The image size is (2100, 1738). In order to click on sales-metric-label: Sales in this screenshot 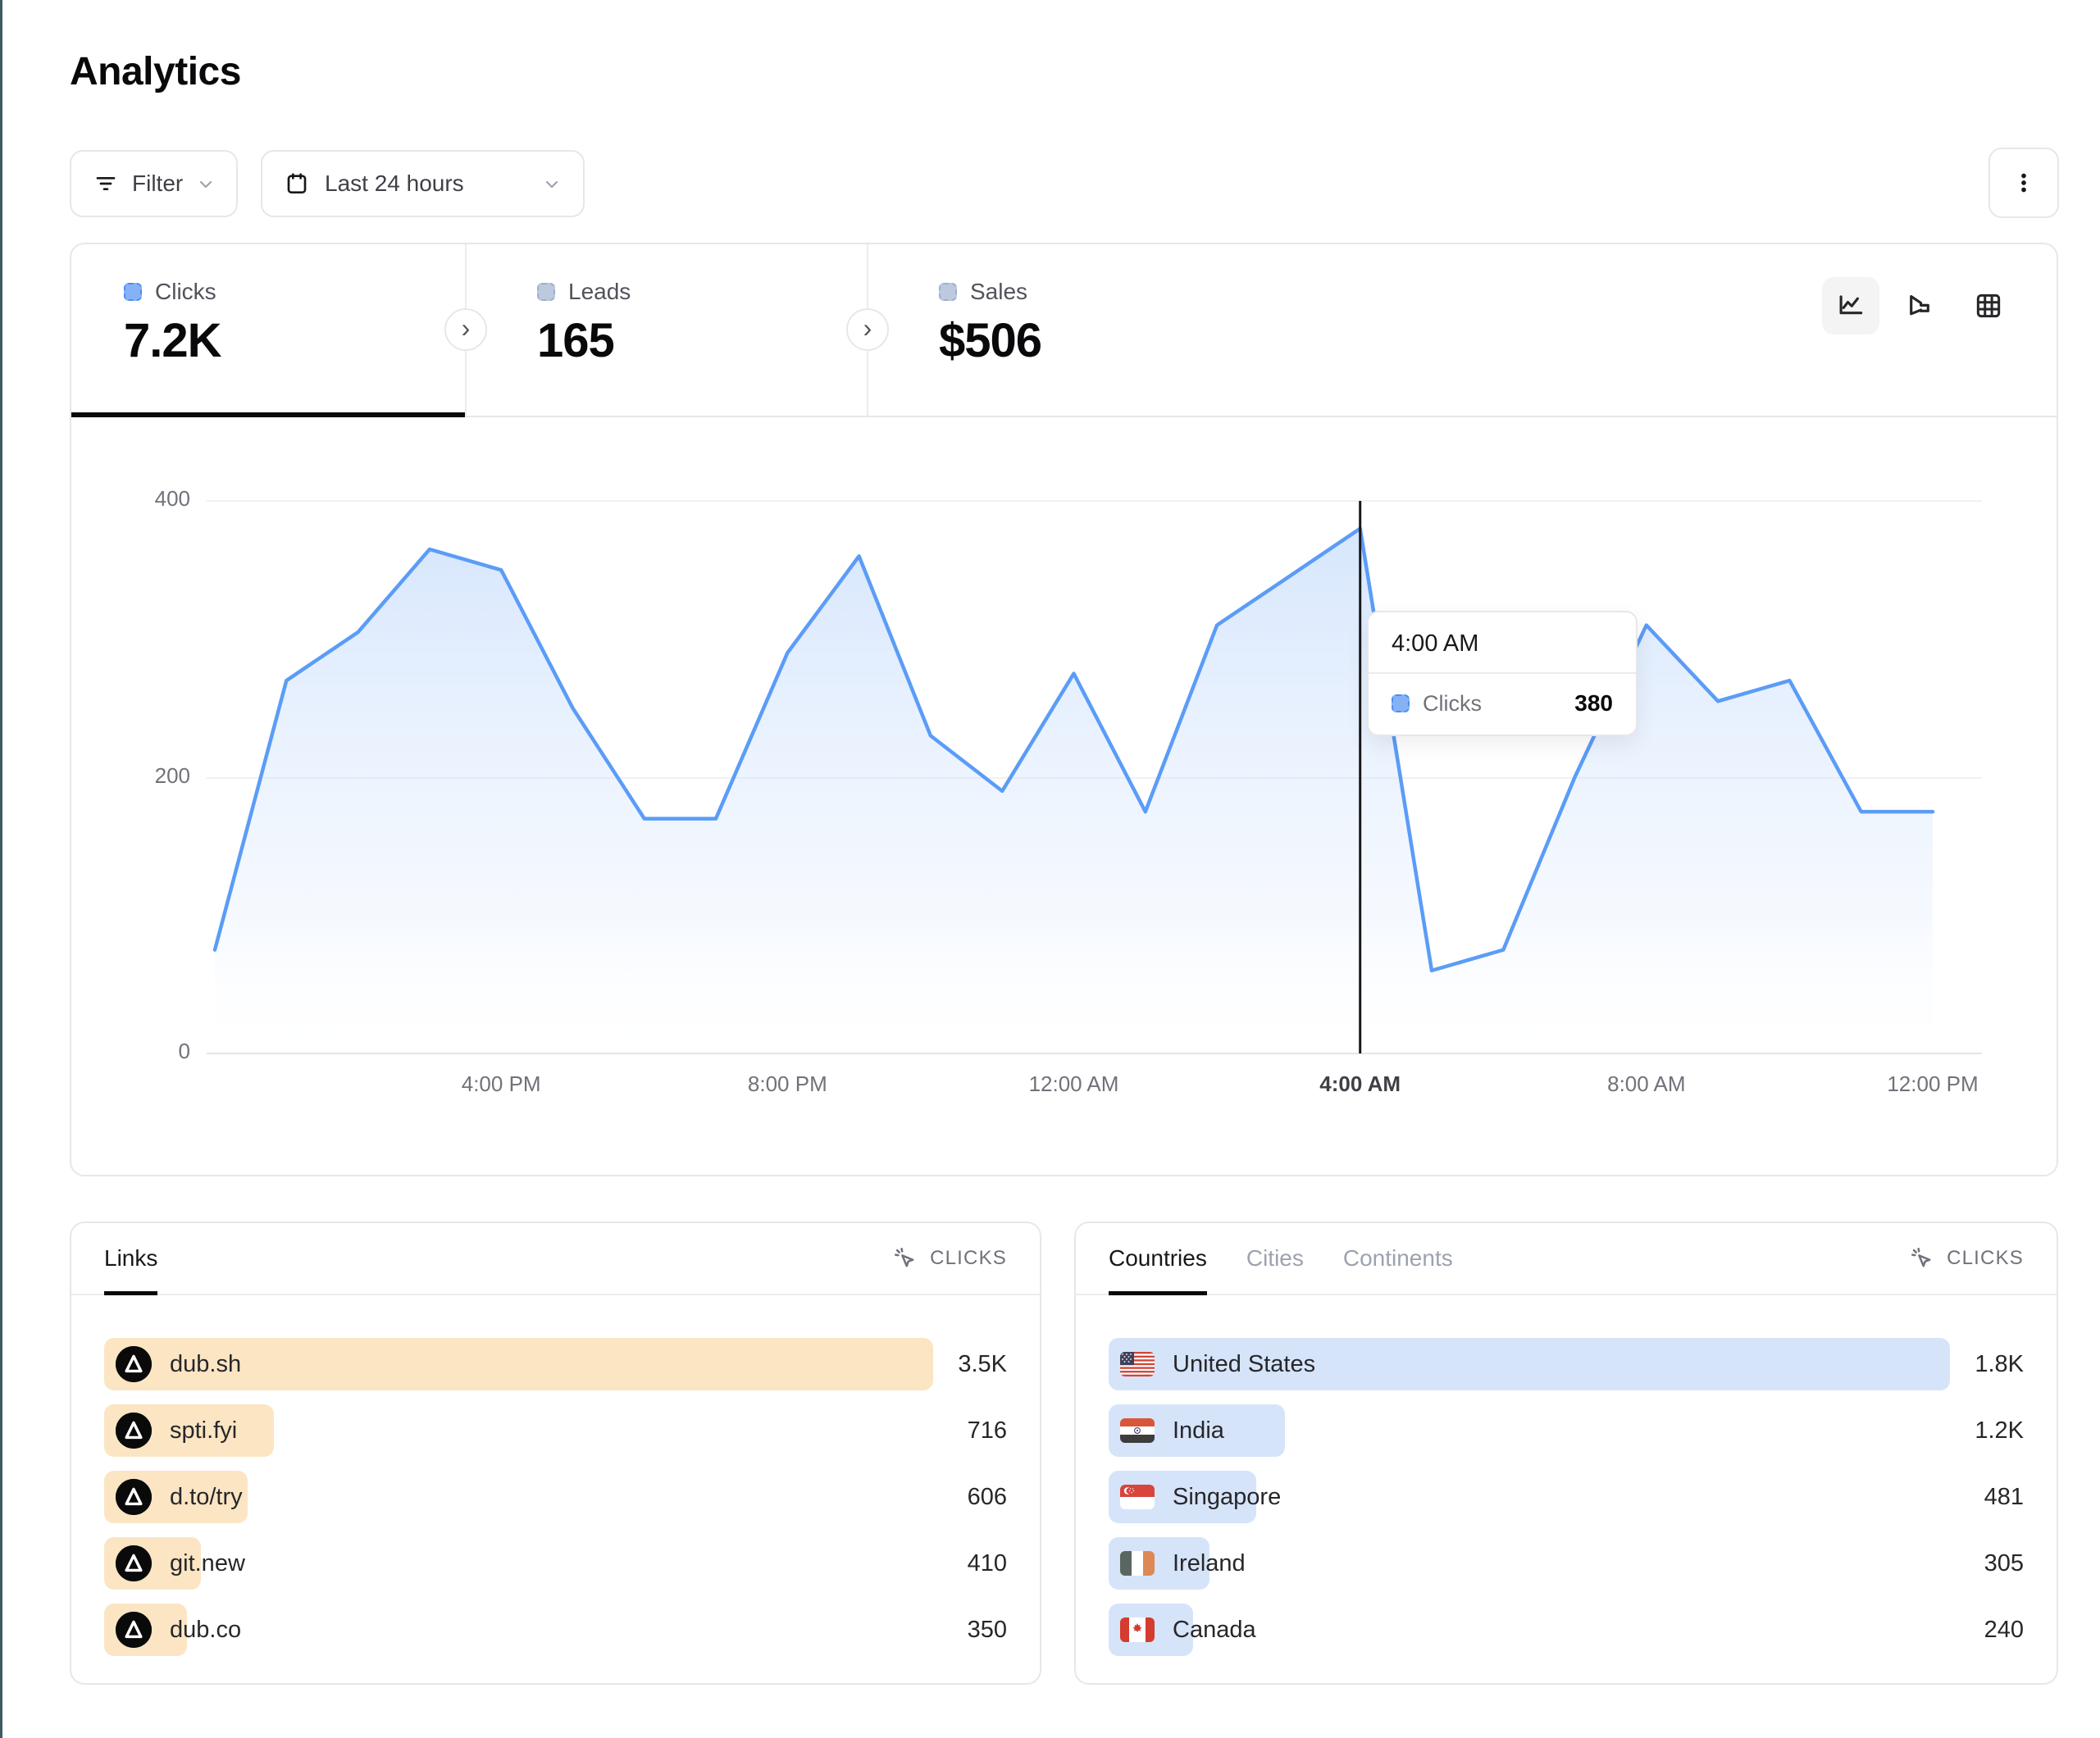, I will do `click(999, 291)`.